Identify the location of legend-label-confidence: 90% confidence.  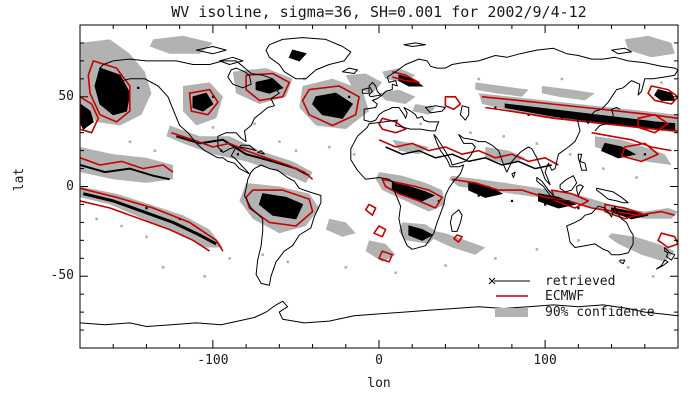
(600, 312).